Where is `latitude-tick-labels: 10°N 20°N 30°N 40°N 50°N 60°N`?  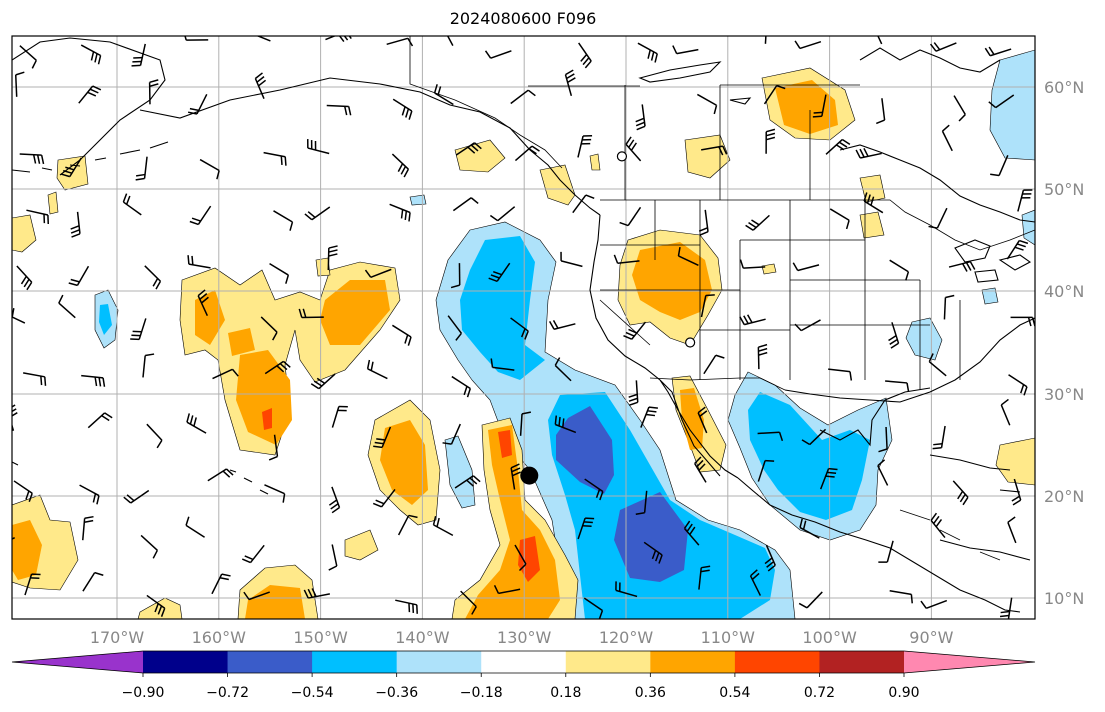 latitude-tick-labels: 10°N 20°N 30°N 40°N 50°N 60°N is located at coordinates (1064, 343).